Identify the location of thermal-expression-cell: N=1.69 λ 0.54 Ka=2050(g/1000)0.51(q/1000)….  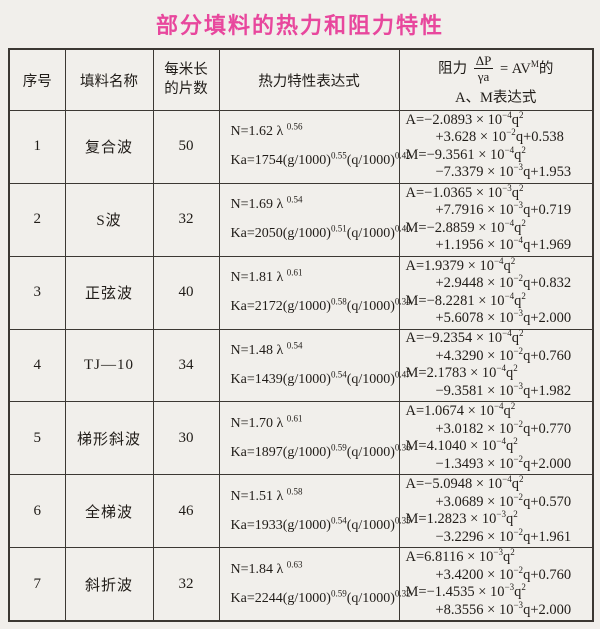
(314, 219).